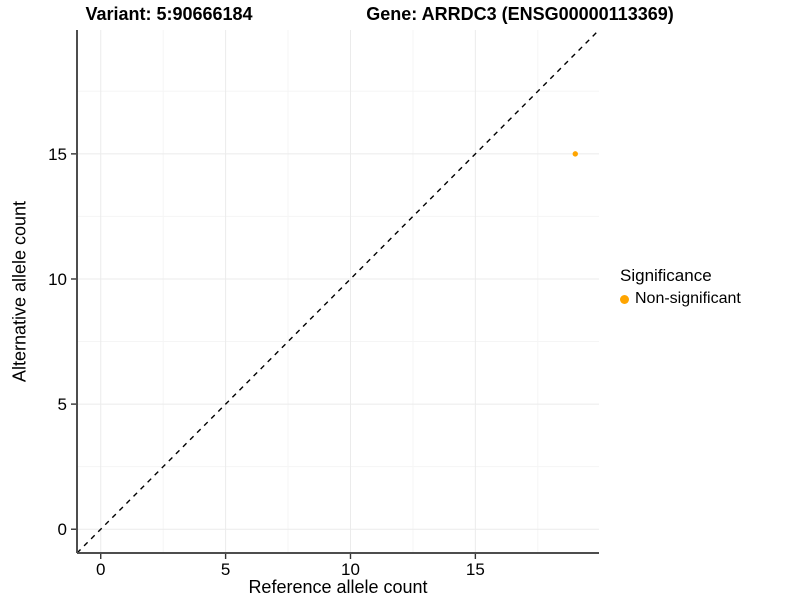 The height and width of the screenshot is (600, 800). I want to click on x-tick-label: 10, so click(350, 569).